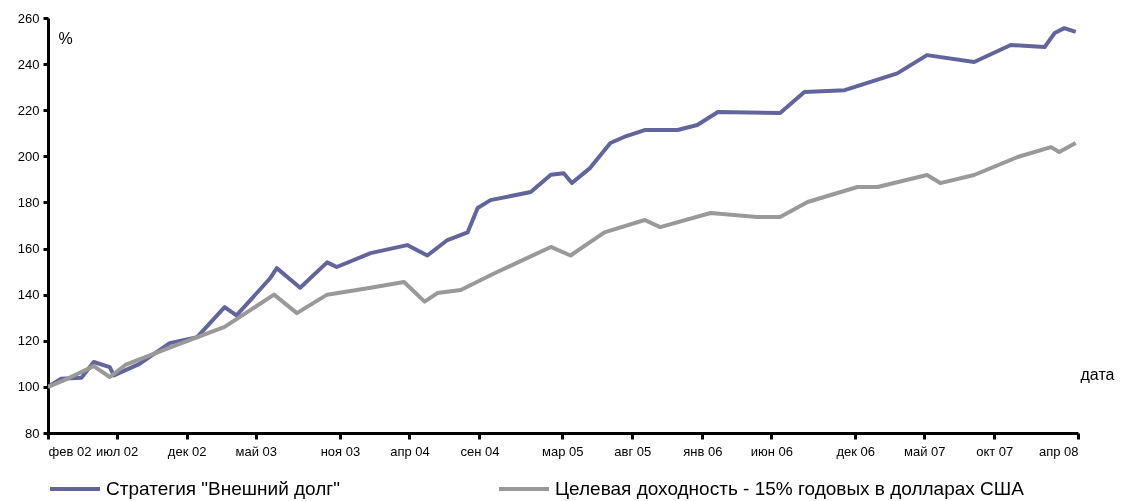 This screenshot has height=501, width=1127. Describe the element at coordinates (117, 451) in the screenshot. I see `x-tick-label: июл 02` at that location.